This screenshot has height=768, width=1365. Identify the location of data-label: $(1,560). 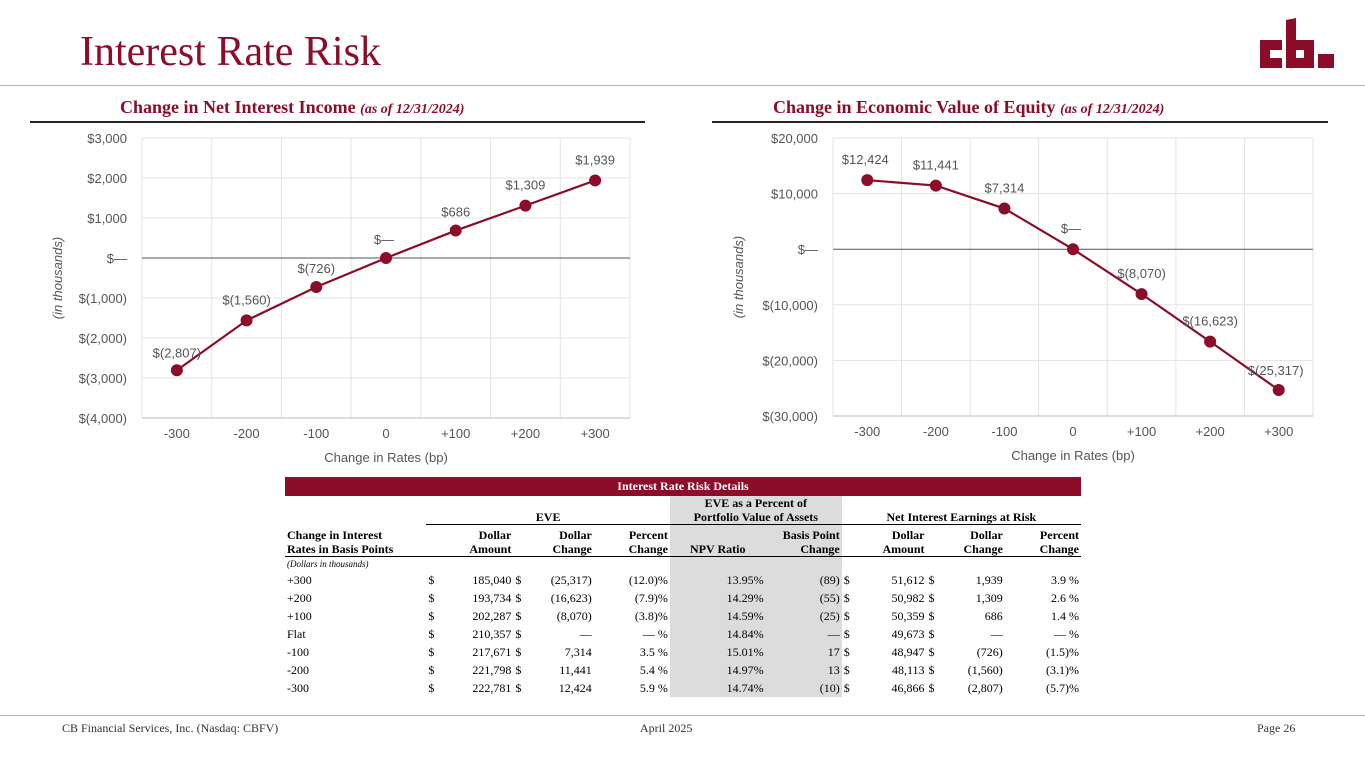
(246, 299).